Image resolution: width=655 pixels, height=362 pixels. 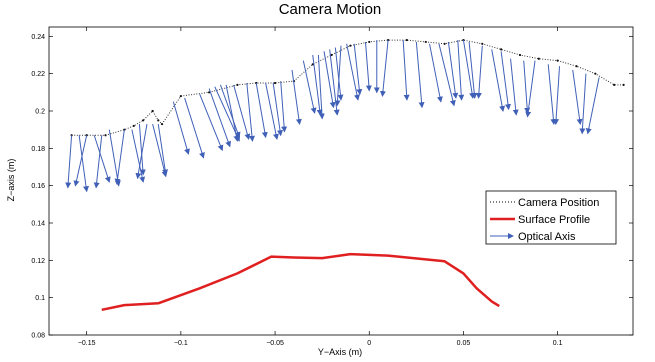 I want to click on chart-title: Camera Motion, so click(x=330, y=9).